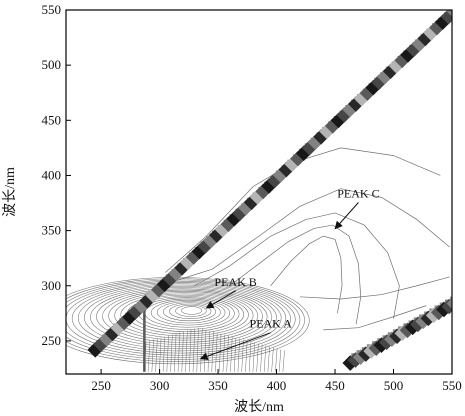  What do you see at coordinates (235, 282) in the screenshot?
I see `peak-label: PEAK B` at bounding box center [235, 282].